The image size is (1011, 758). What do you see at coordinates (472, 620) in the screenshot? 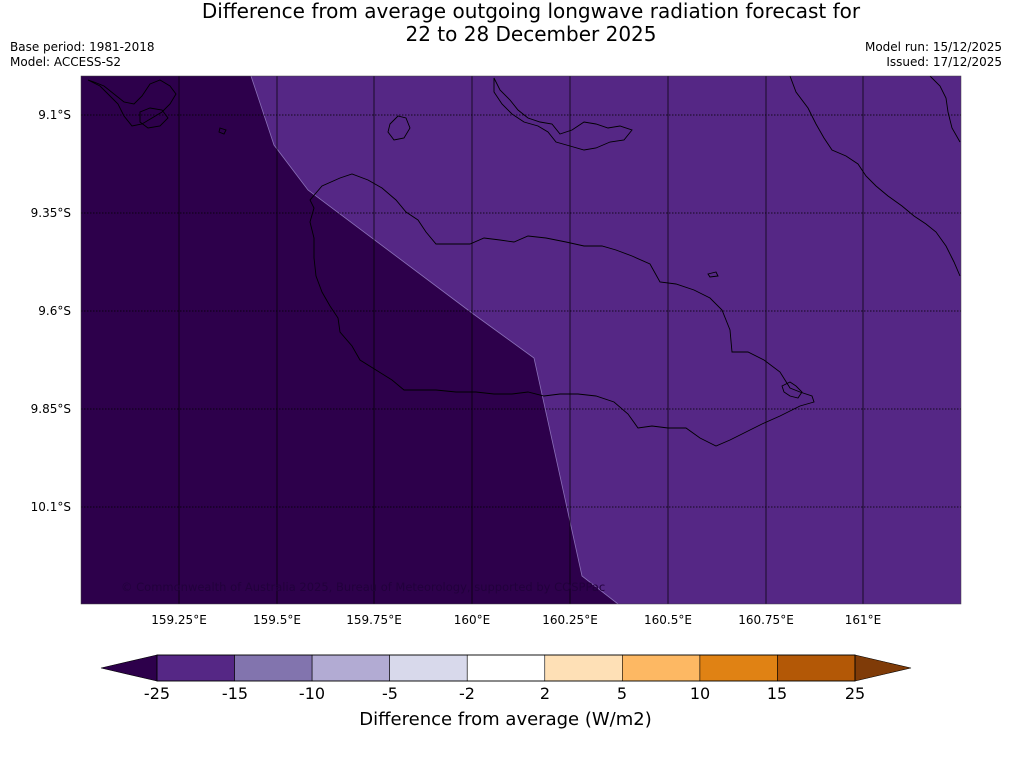
I see `lon-label-160: 160°E` at bounding box center [472, 620].